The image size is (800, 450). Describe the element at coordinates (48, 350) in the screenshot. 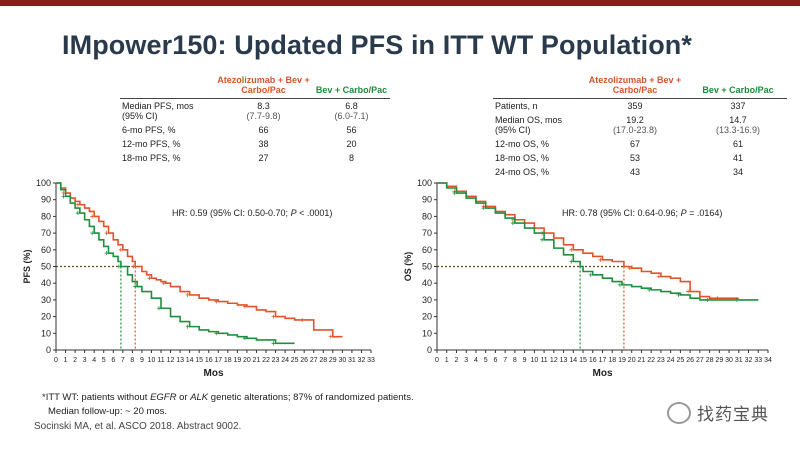

I see `y-tick-label: 0` at that location.